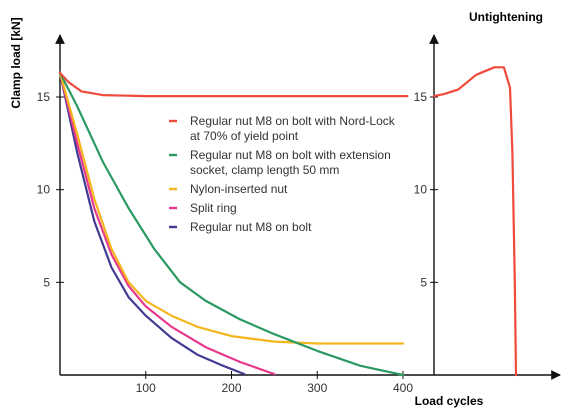  I want to click on y-tick-label: 15, so click(44, 97).